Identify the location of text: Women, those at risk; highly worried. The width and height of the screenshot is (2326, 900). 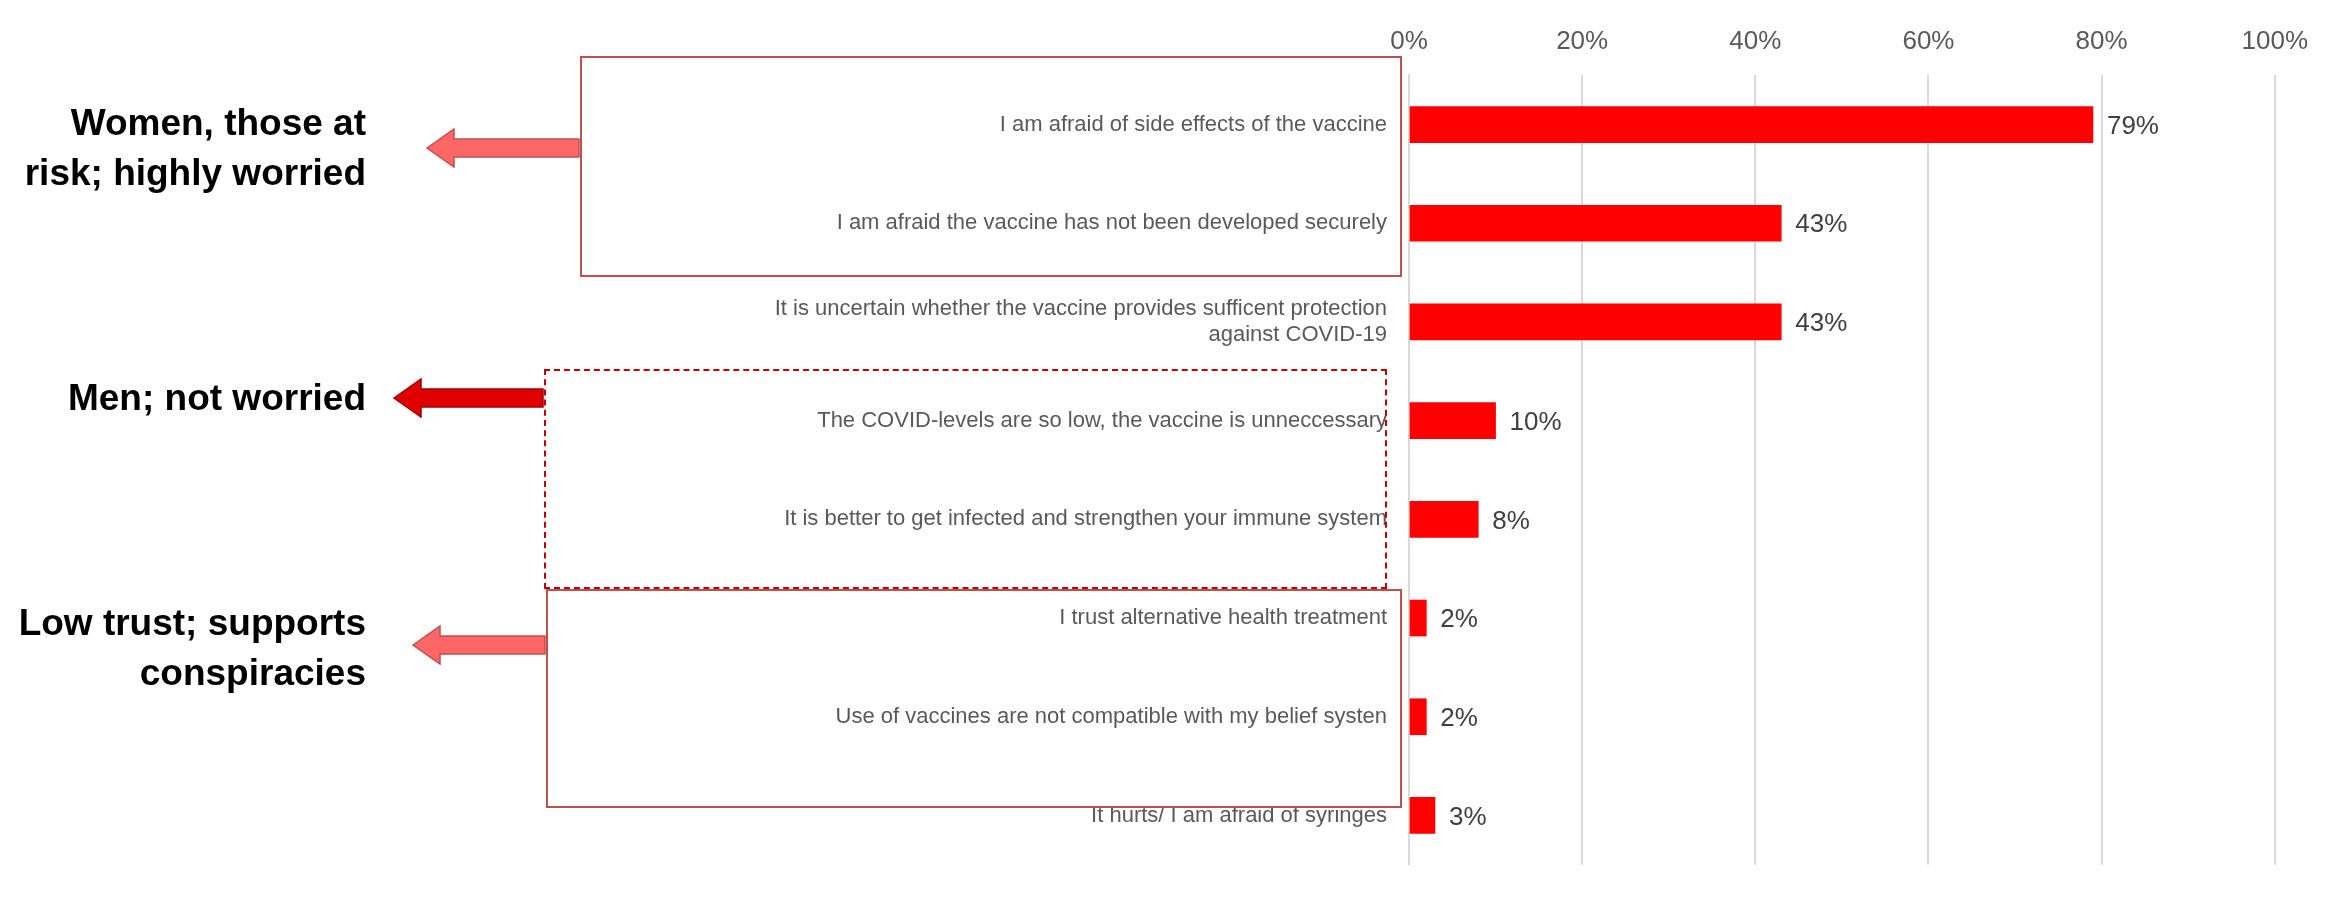
(194, 148).